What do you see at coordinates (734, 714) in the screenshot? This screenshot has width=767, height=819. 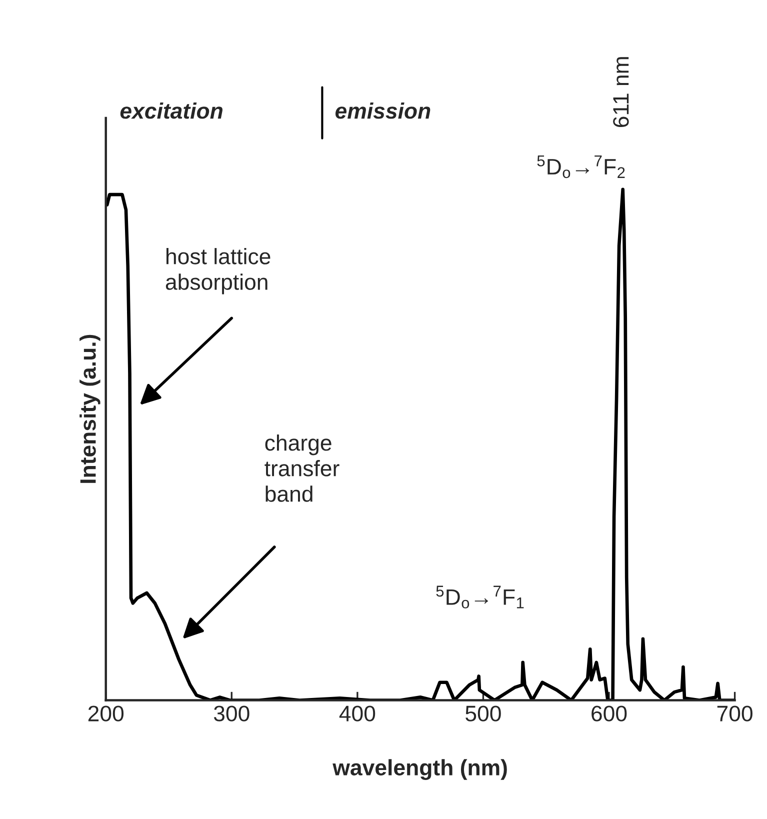 I see `x-tick-label: 700` at bounding box center [734, 714].